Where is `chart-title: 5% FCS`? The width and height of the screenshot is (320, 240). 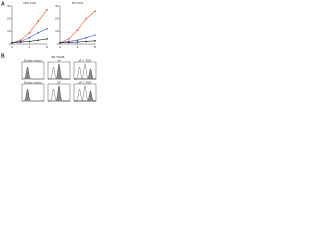 chart-title: 5% FCS is located at coordinates (77, 3).